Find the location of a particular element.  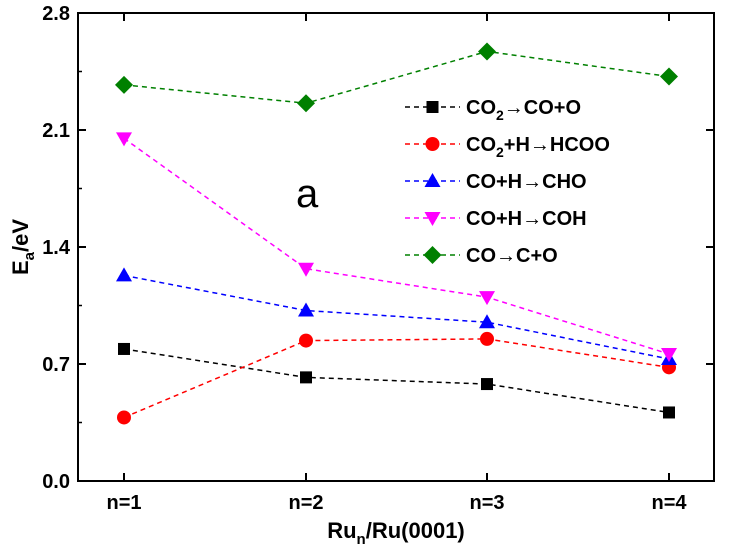

y-tick-label: 2.8 is located at coordinates (56, 14).